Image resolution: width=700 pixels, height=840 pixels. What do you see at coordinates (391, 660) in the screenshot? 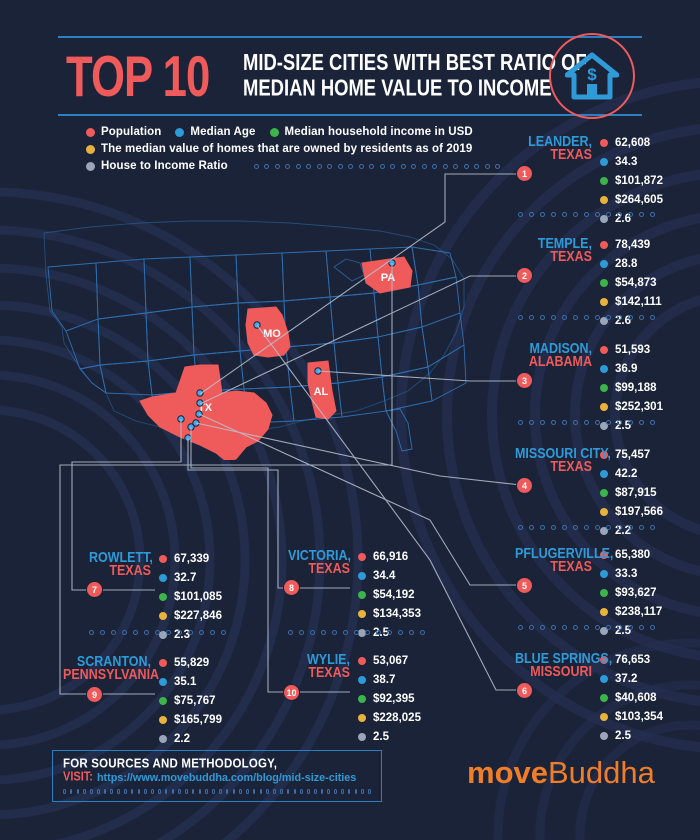
I see `stat-value-population: 53,067` at bounding box center [391, 660].